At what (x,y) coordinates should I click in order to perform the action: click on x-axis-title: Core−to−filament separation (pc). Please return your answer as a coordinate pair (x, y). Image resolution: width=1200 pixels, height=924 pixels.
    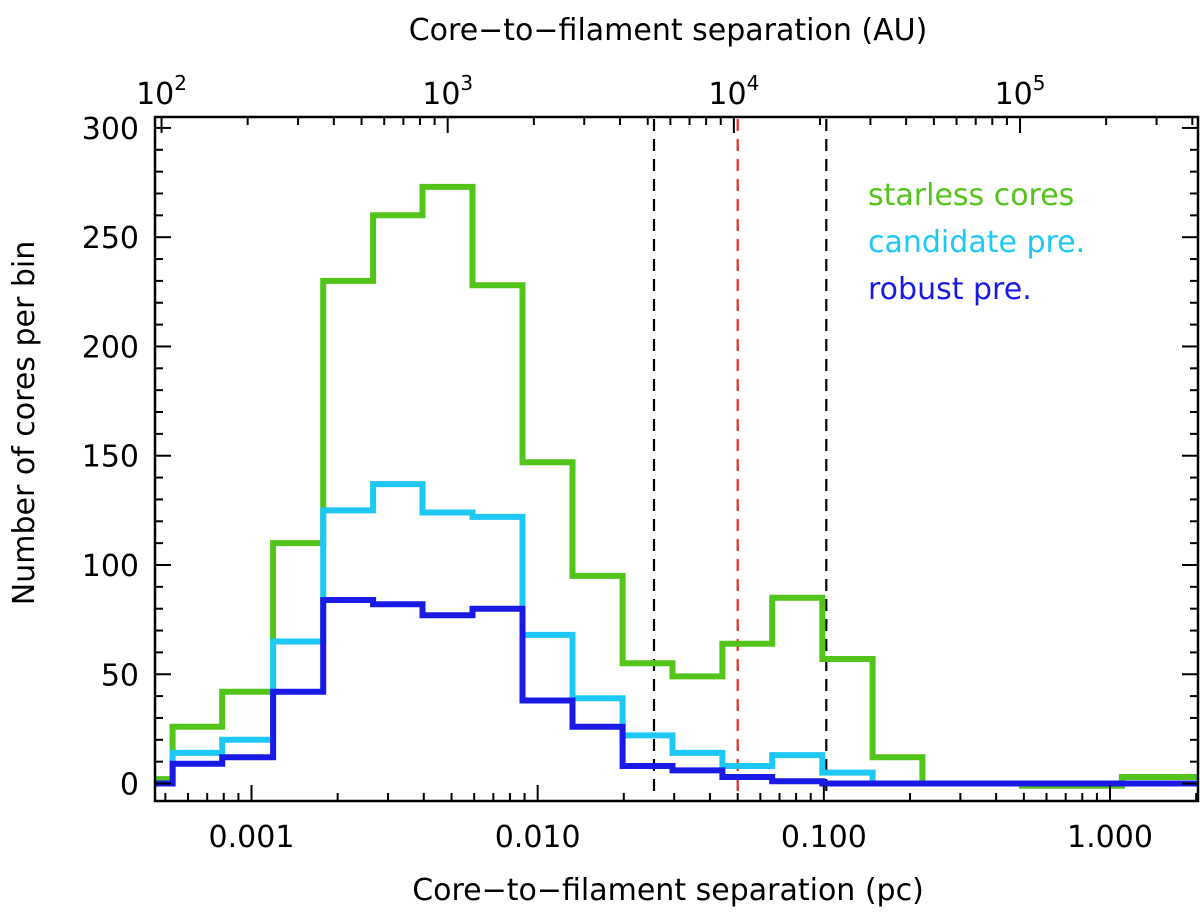
    Looking at the image, I should click on (668, 890).